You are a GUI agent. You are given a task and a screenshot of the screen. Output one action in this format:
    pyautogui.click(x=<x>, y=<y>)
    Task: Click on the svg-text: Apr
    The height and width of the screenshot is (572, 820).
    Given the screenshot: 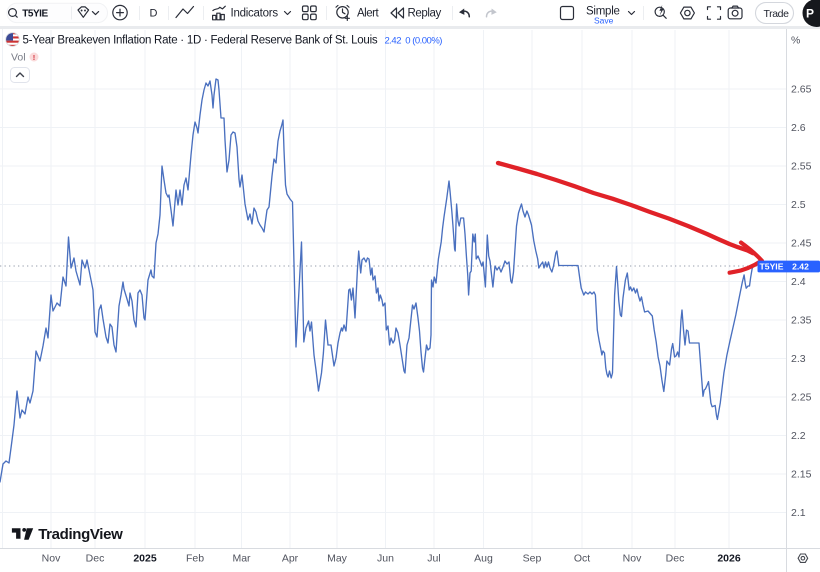 What is the action you would take?
    pyautogui.click(x=290, y=559)
    